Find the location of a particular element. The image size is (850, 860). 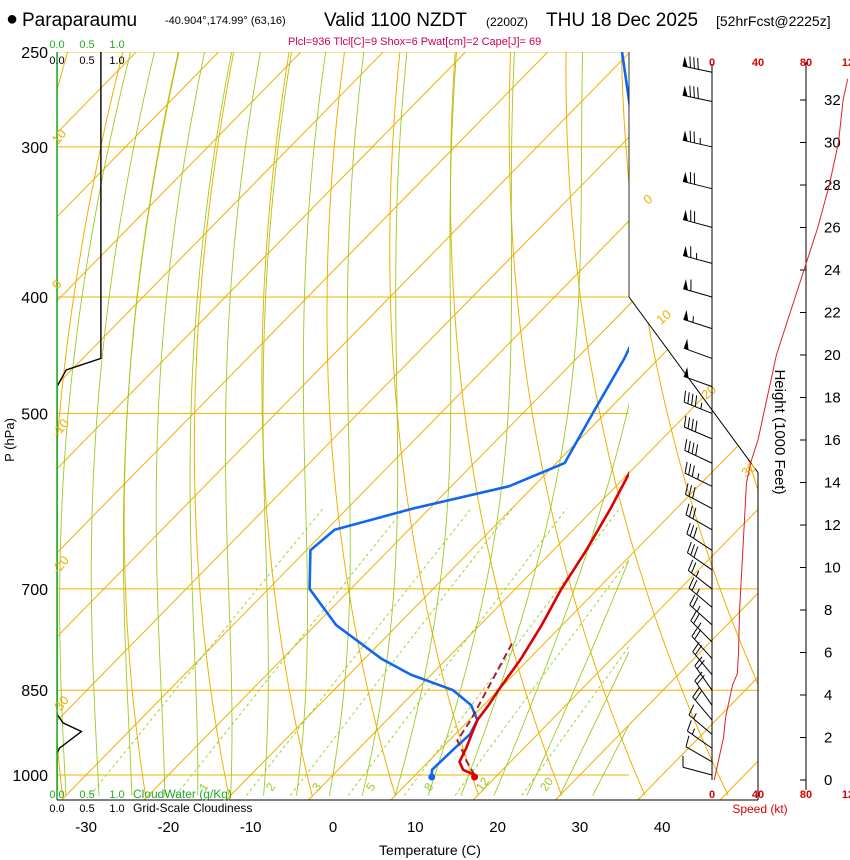

station-coords: -40.904°,174.99° (63,16) is located at coordinates (225, 21).